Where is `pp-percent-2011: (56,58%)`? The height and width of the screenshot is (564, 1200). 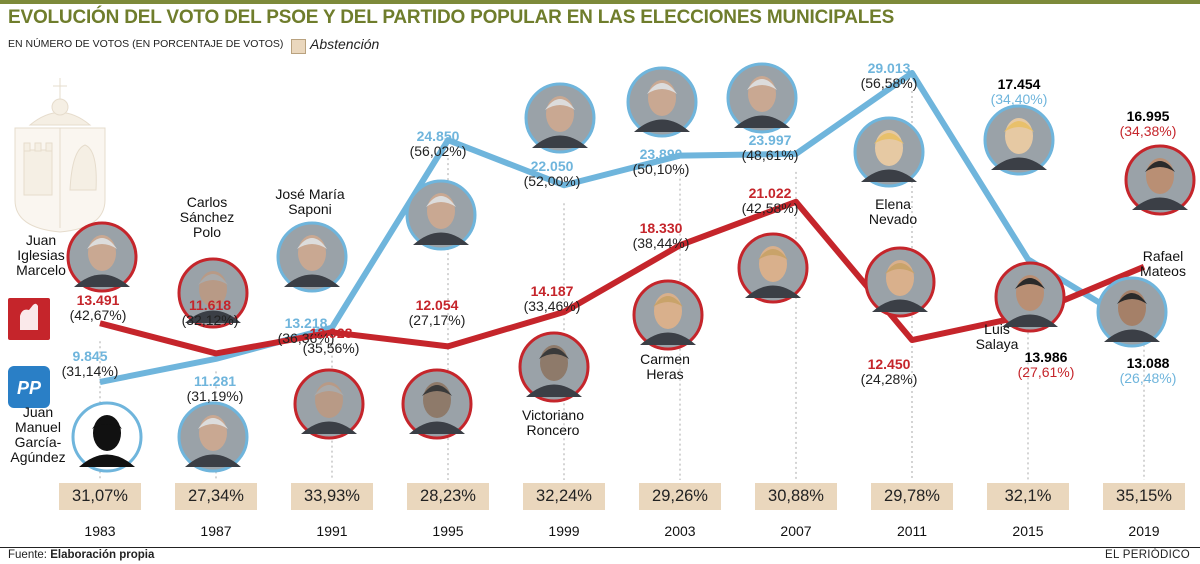 pp-percent-2011: (56,58%) is located at coordinates (889, 83).